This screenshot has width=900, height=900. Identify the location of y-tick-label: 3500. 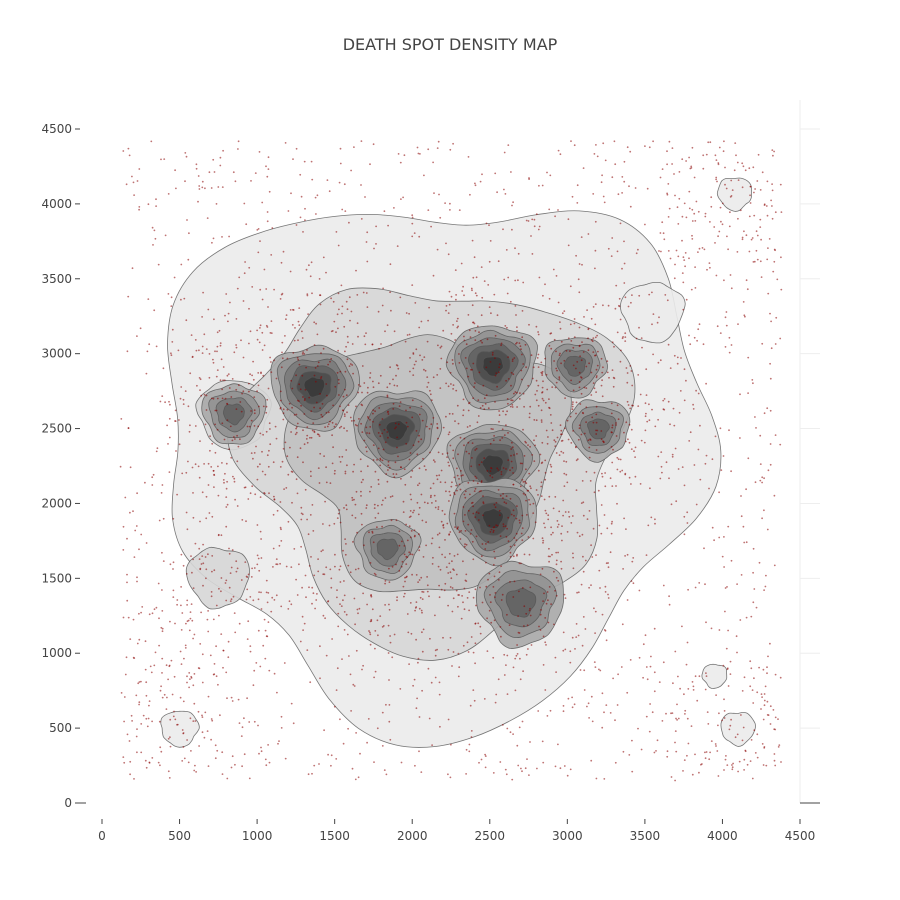
(56, 279).